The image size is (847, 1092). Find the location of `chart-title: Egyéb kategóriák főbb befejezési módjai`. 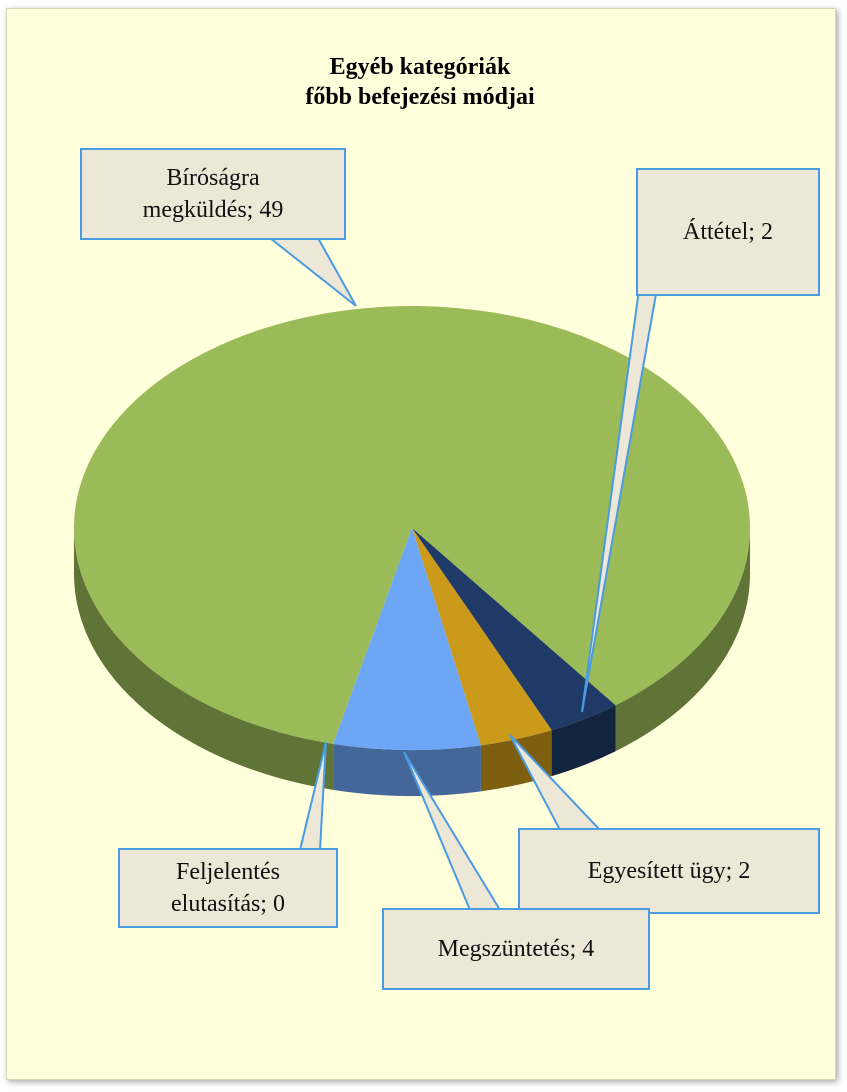

chart-title: Egyéb kategóriák főbb befejezési módjai is located at coordinates (420, 82).